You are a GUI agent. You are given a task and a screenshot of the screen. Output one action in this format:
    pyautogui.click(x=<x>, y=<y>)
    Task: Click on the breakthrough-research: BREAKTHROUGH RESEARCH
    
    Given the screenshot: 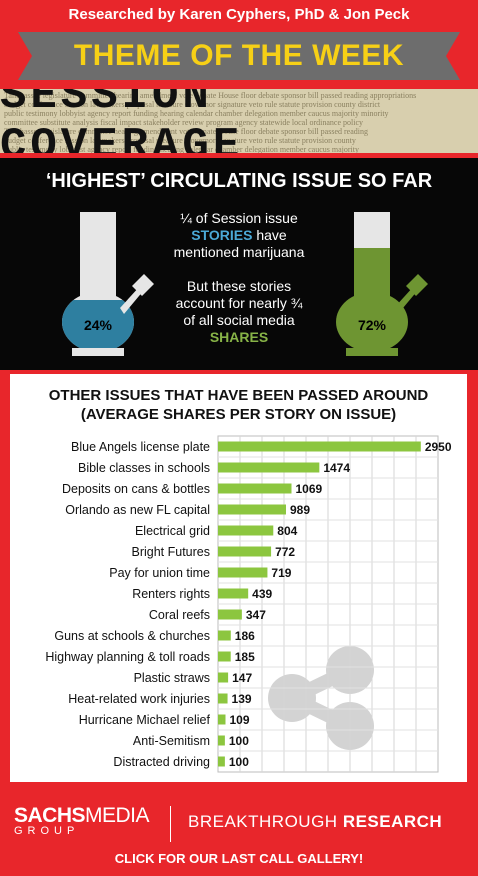 What is the action you would take?
    pyautogui.click(x=315, y=822)
    